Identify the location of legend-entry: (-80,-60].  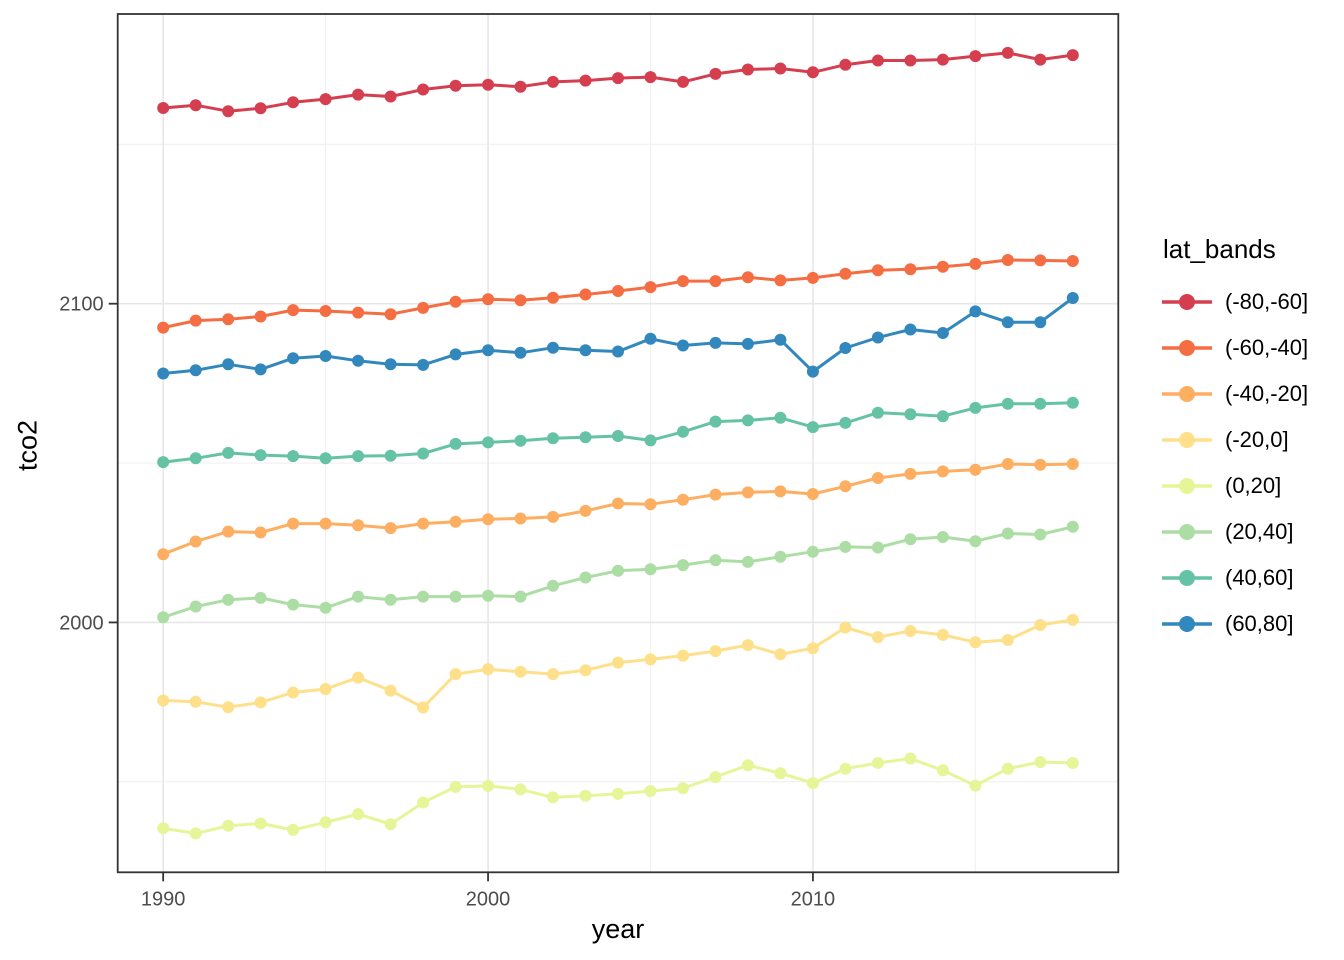
(1234, 302).